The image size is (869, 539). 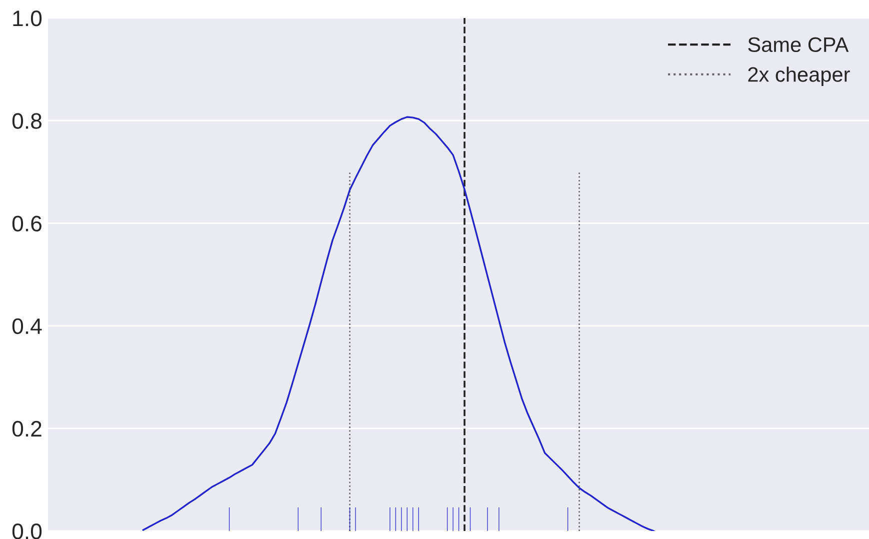 What do you see at coordinates (27, 531) in the screenshot?
I see `y-tick-label: 0.0` at bounding box center [27, 531].